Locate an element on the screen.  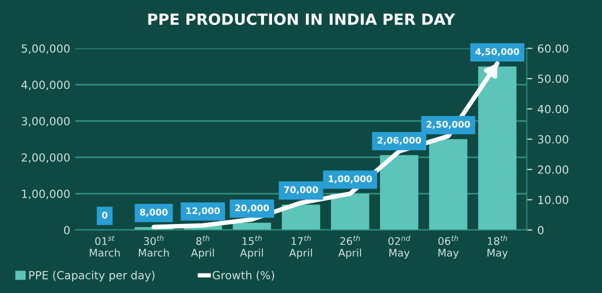
x-tick-label: 18$^{th}$ May is located at coordinates (498, 247).